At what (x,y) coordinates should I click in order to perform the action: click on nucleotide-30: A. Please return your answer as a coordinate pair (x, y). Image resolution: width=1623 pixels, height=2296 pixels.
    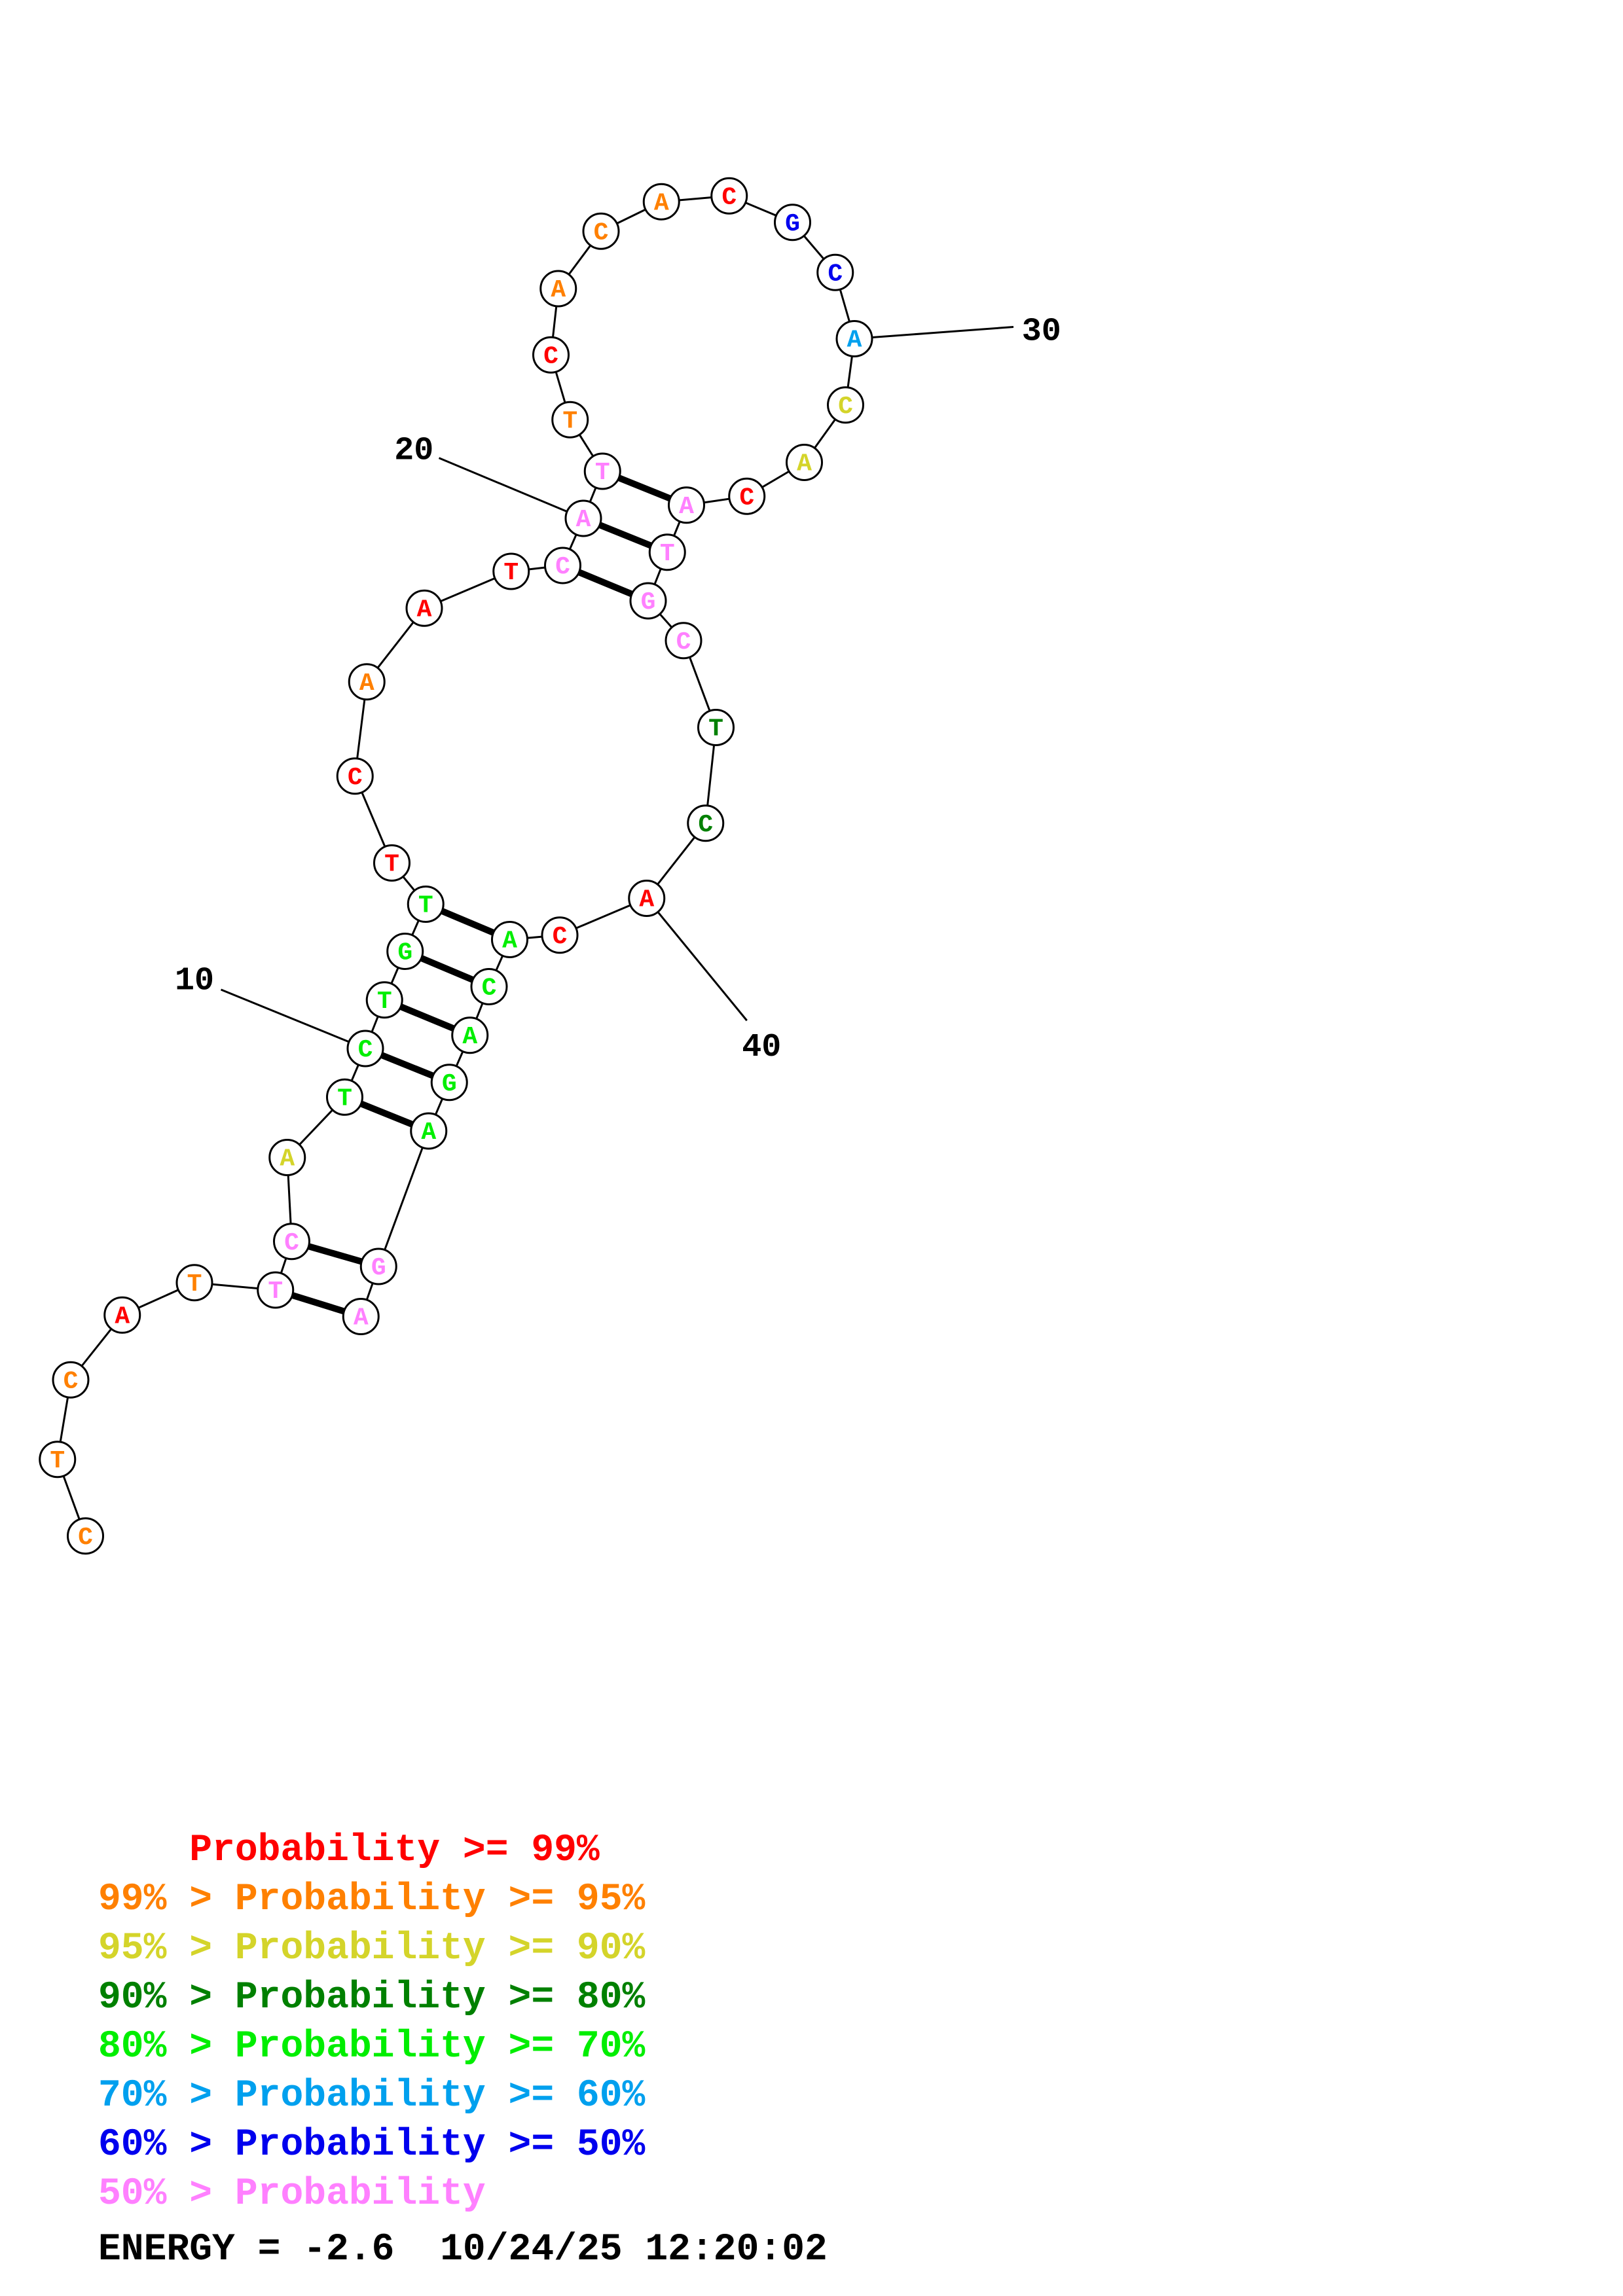
    Looking at the image, I should click on (854, 338).